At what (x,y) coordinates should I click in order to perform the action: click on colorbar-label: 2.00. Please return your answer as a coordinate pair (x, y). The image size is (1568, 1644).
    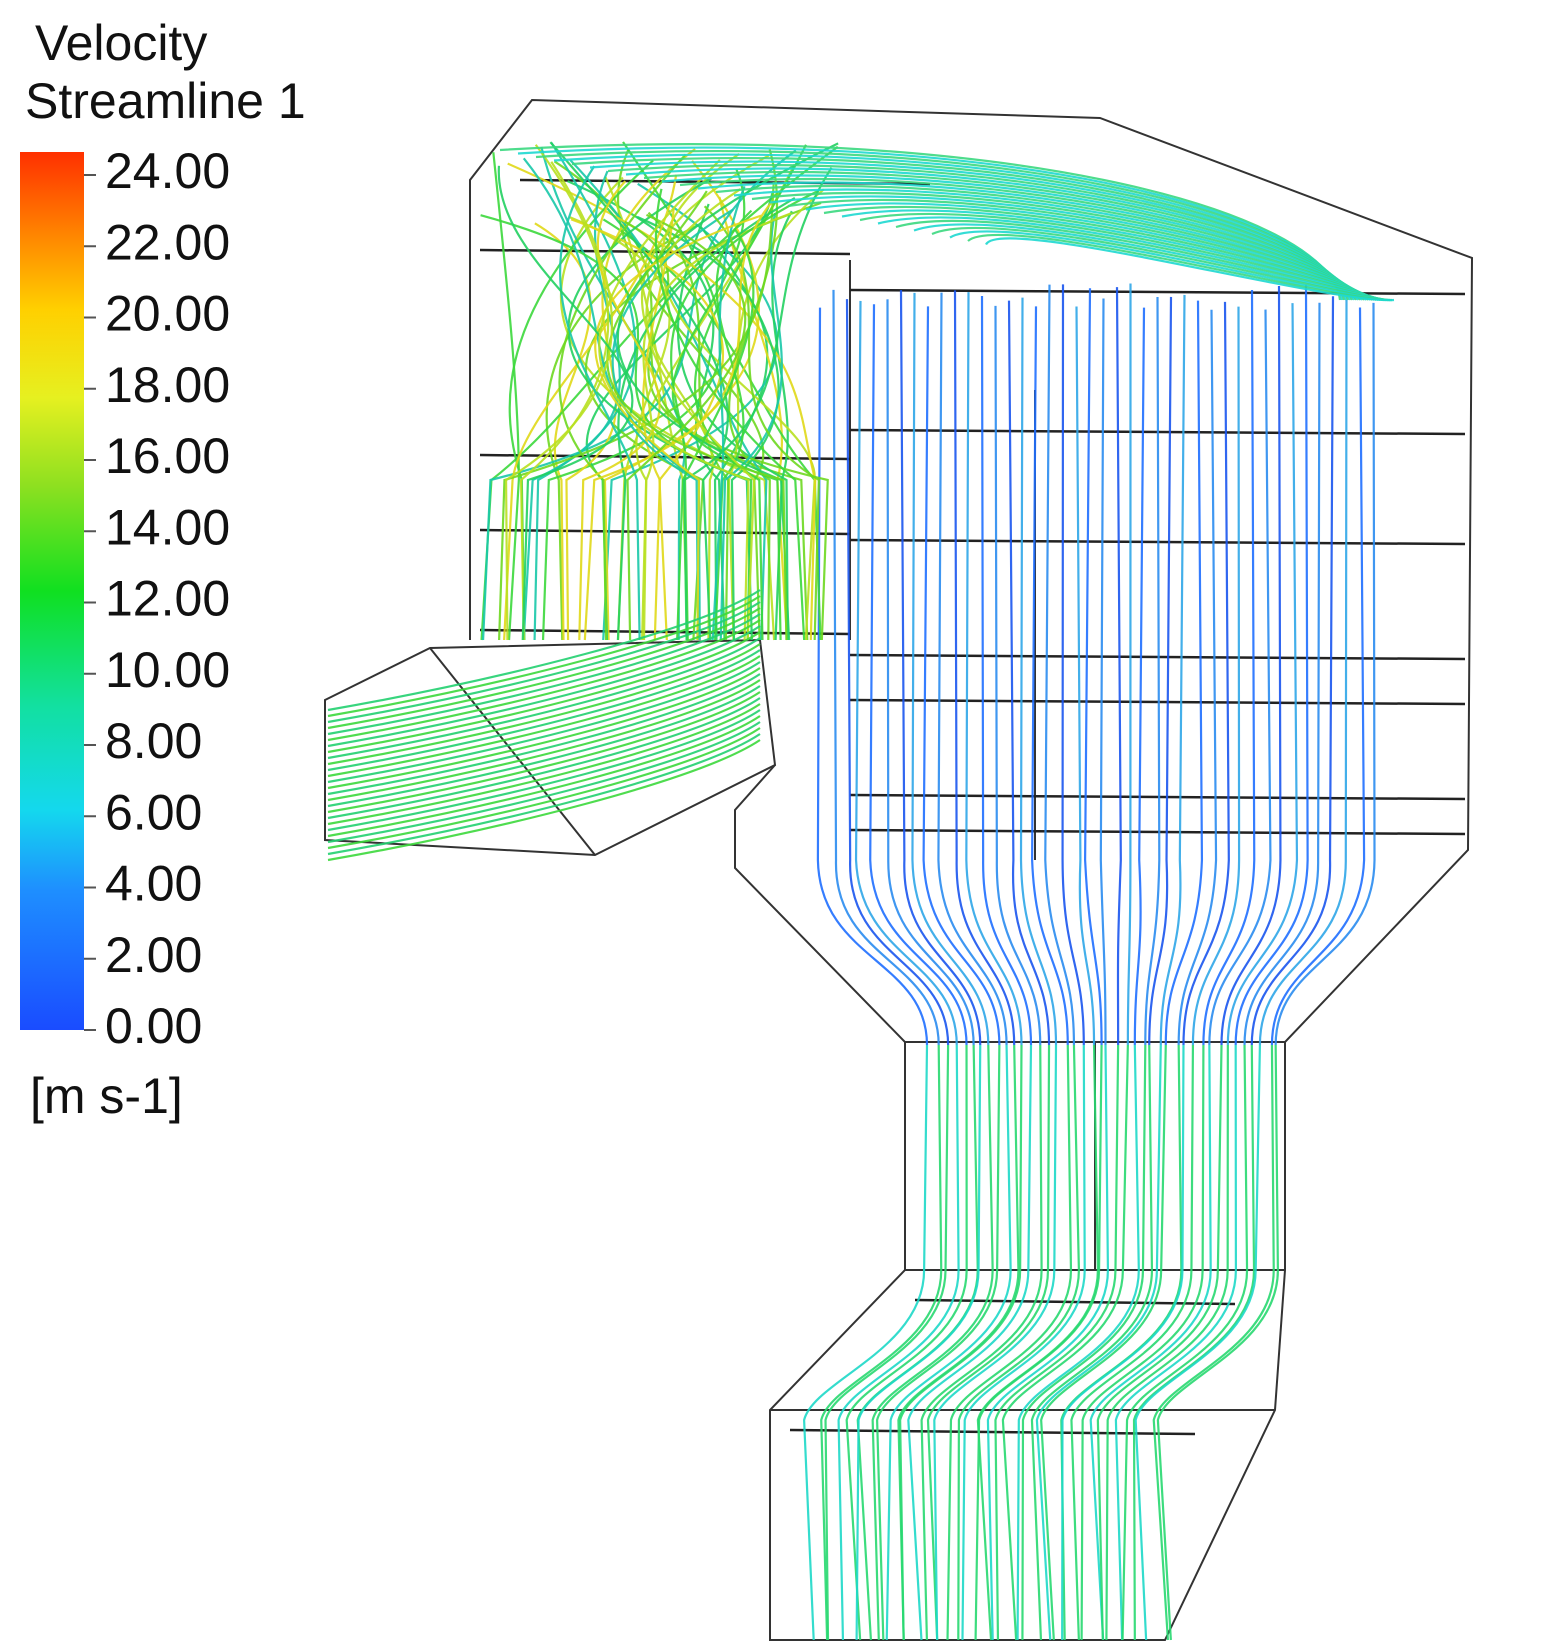
    Looking at the image, I should click on (153, 955).